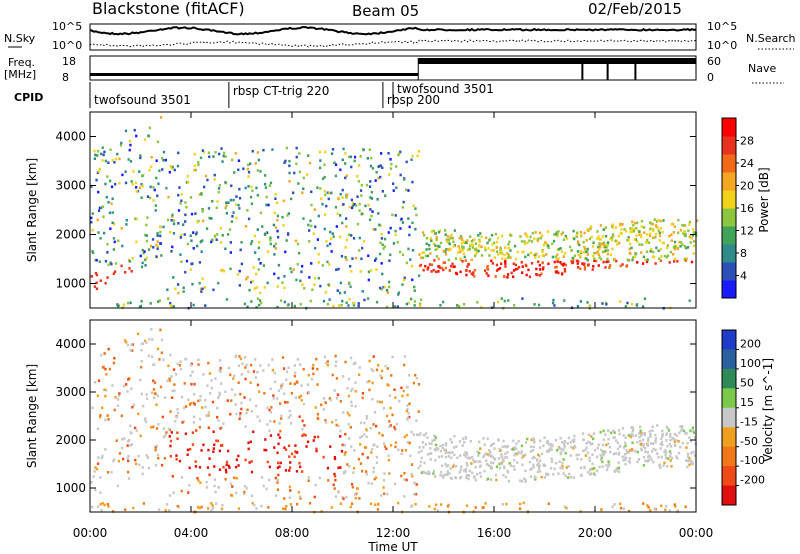  What do you see at coordinates (595, 533) in the screenshot?
I see `x-tick-label-5: 20:00` at bounding box center [595, 533].